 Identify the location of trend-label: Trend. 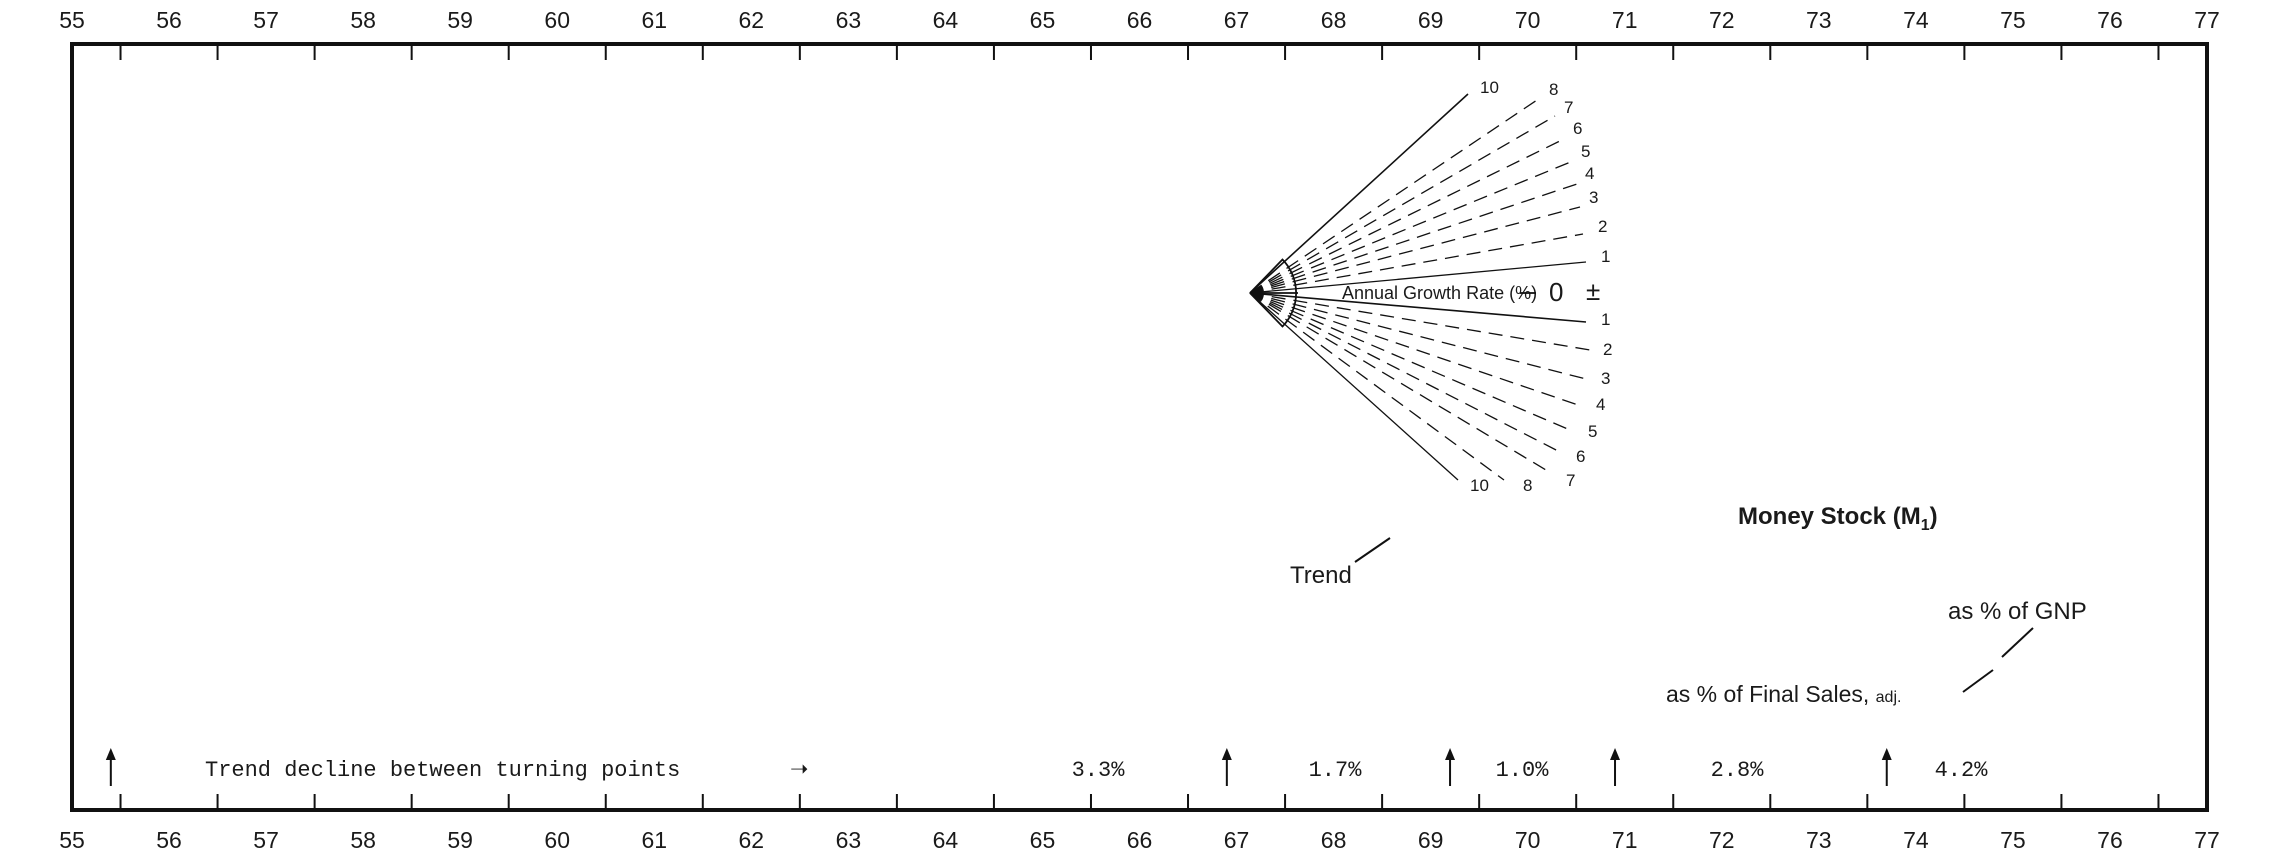
(1321, 575).